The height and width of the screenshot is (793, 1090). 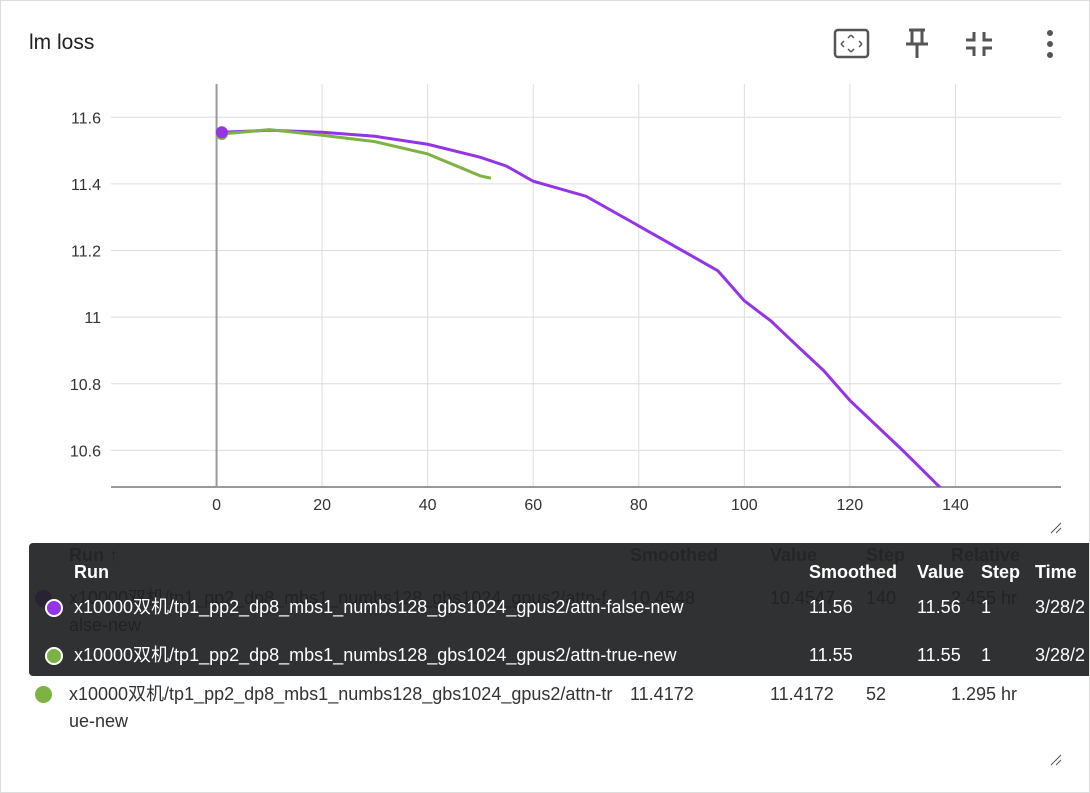 I want to click on x-tick-label: 20, so click(x=322, y=505).